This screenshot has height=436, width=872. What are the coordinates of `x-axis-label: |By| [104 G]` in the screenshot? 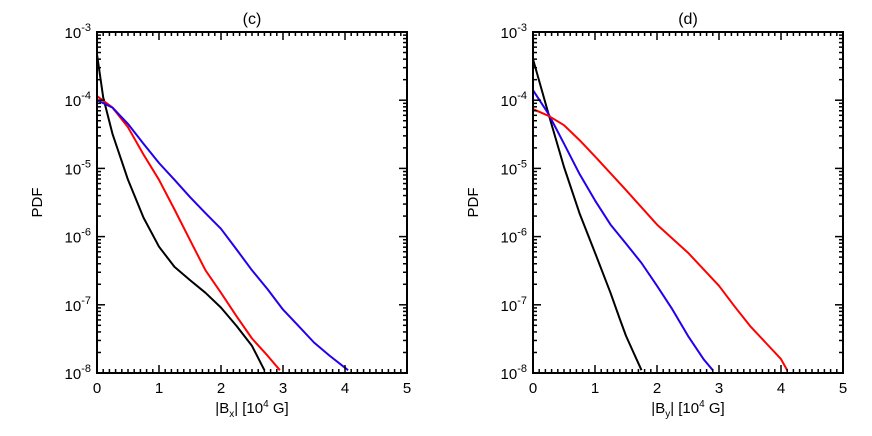 It's located at (687, 409).